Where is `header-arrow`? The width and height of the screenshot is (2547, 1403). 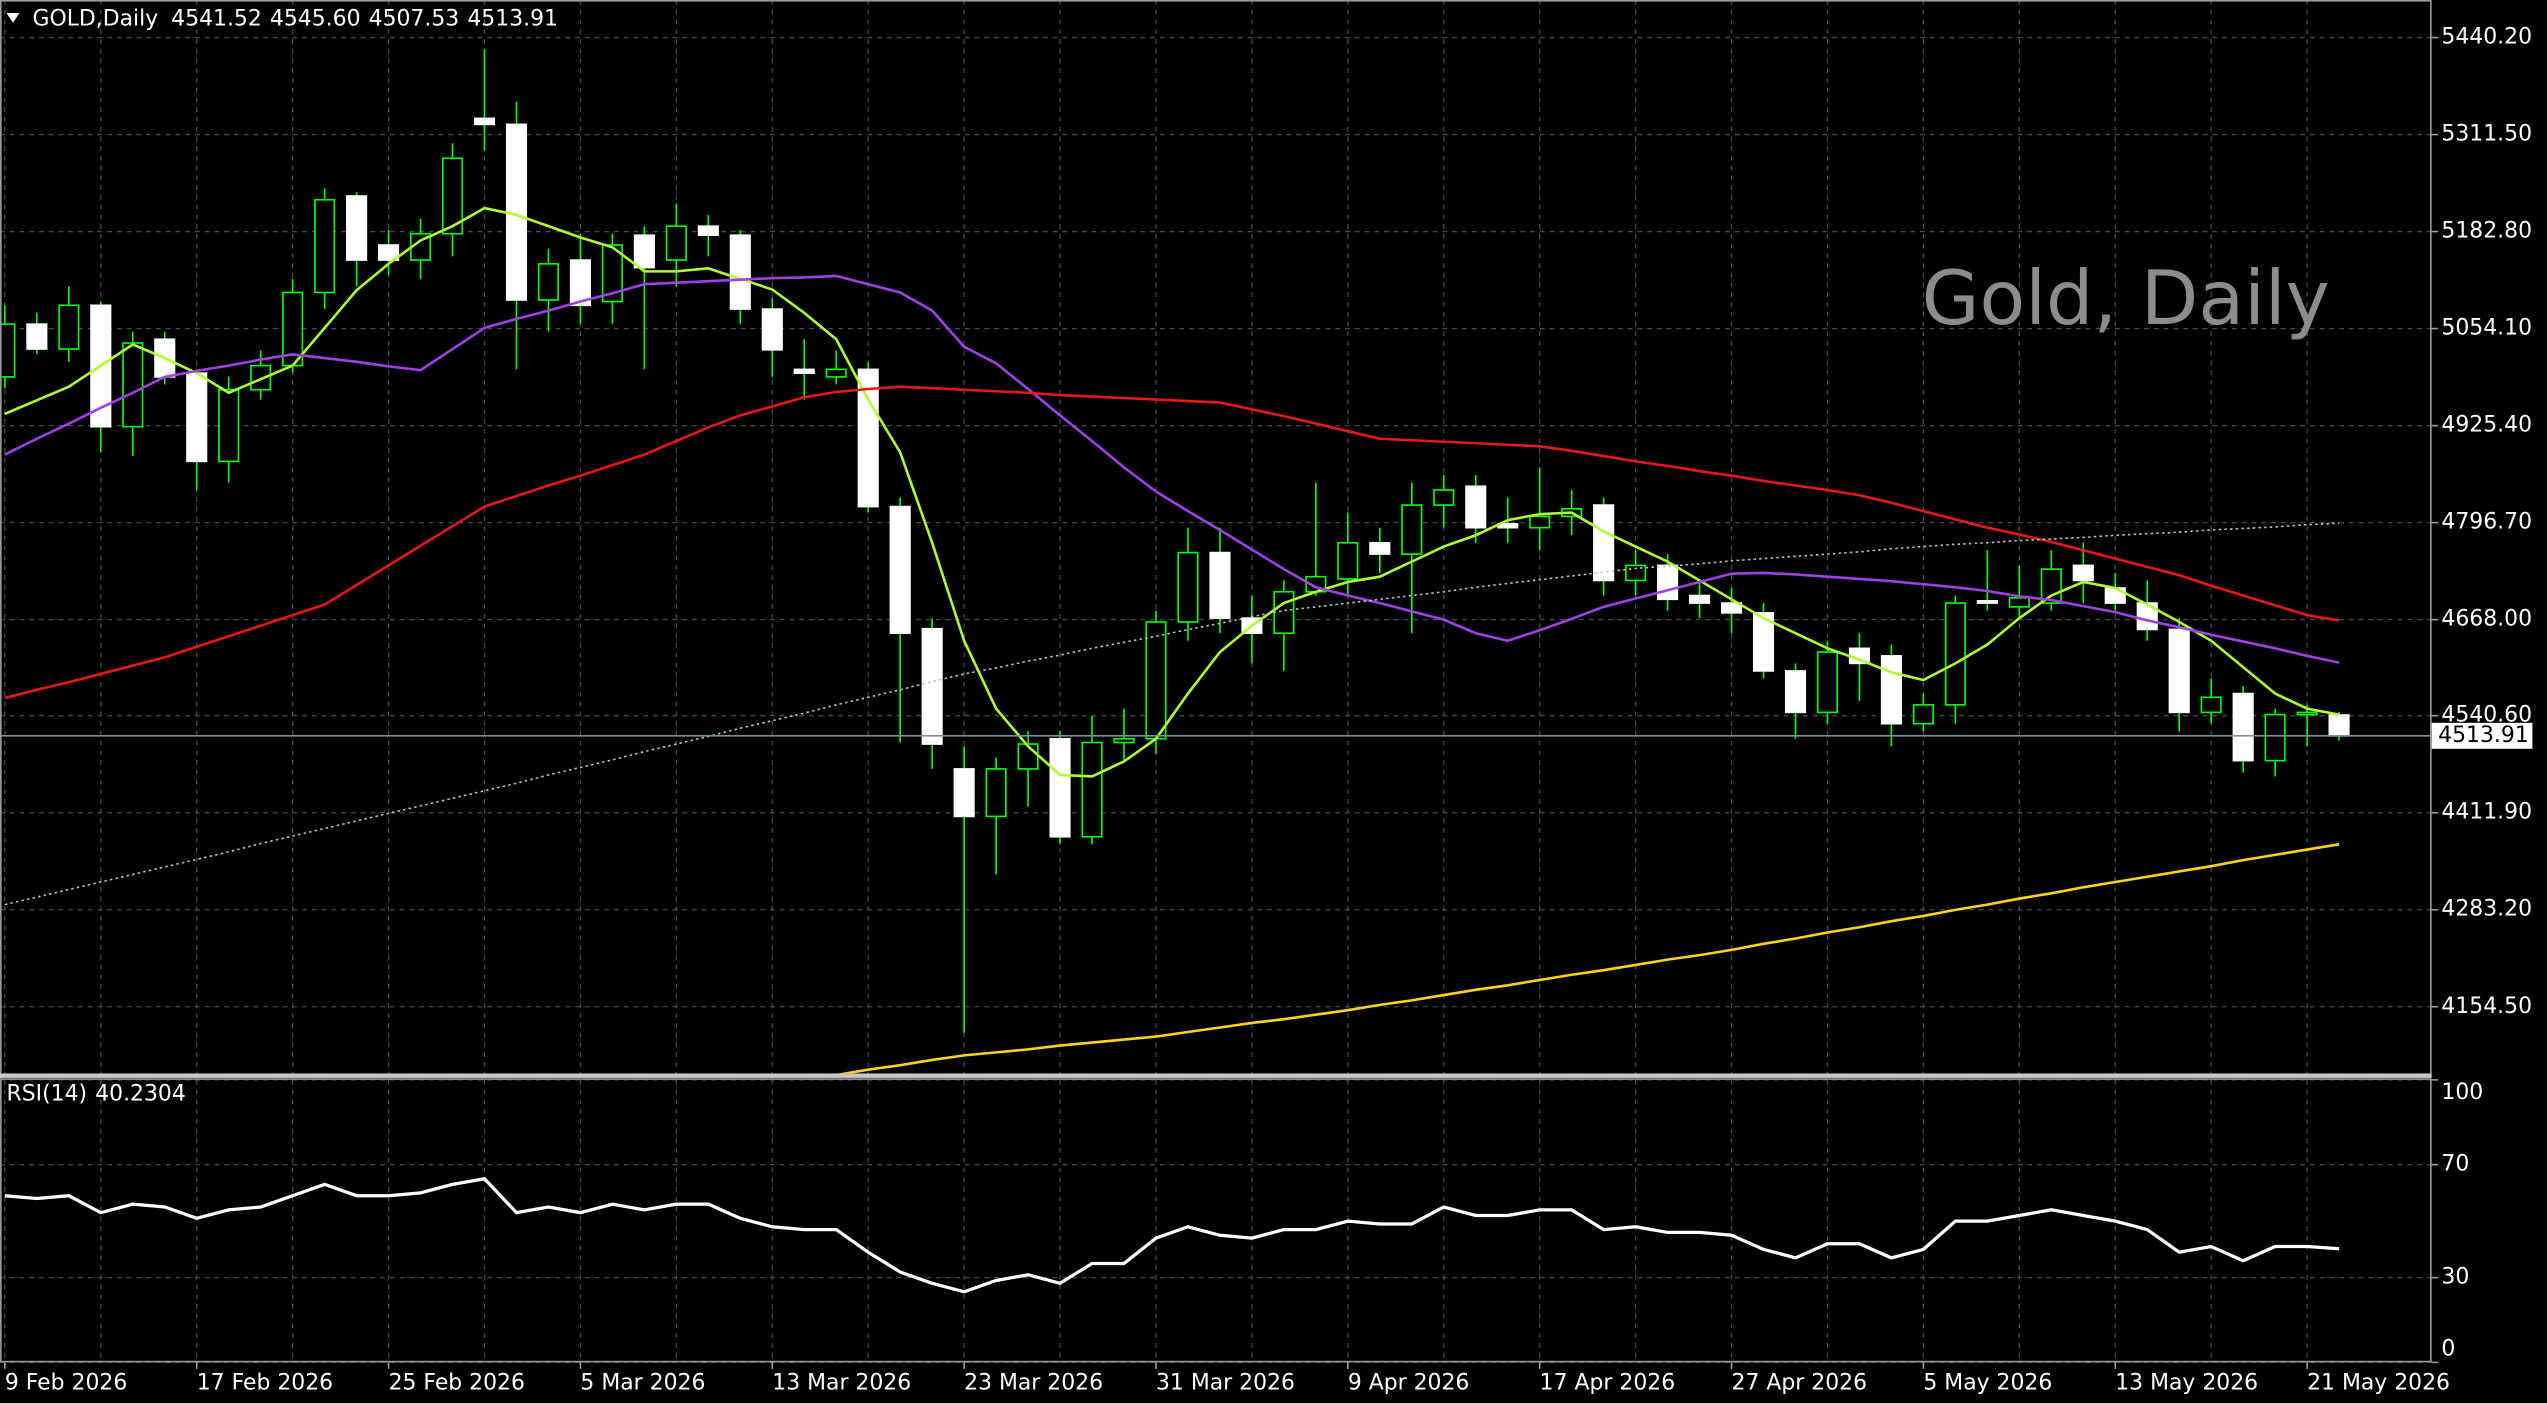
header-arrow is located at coordinates (13, 17).